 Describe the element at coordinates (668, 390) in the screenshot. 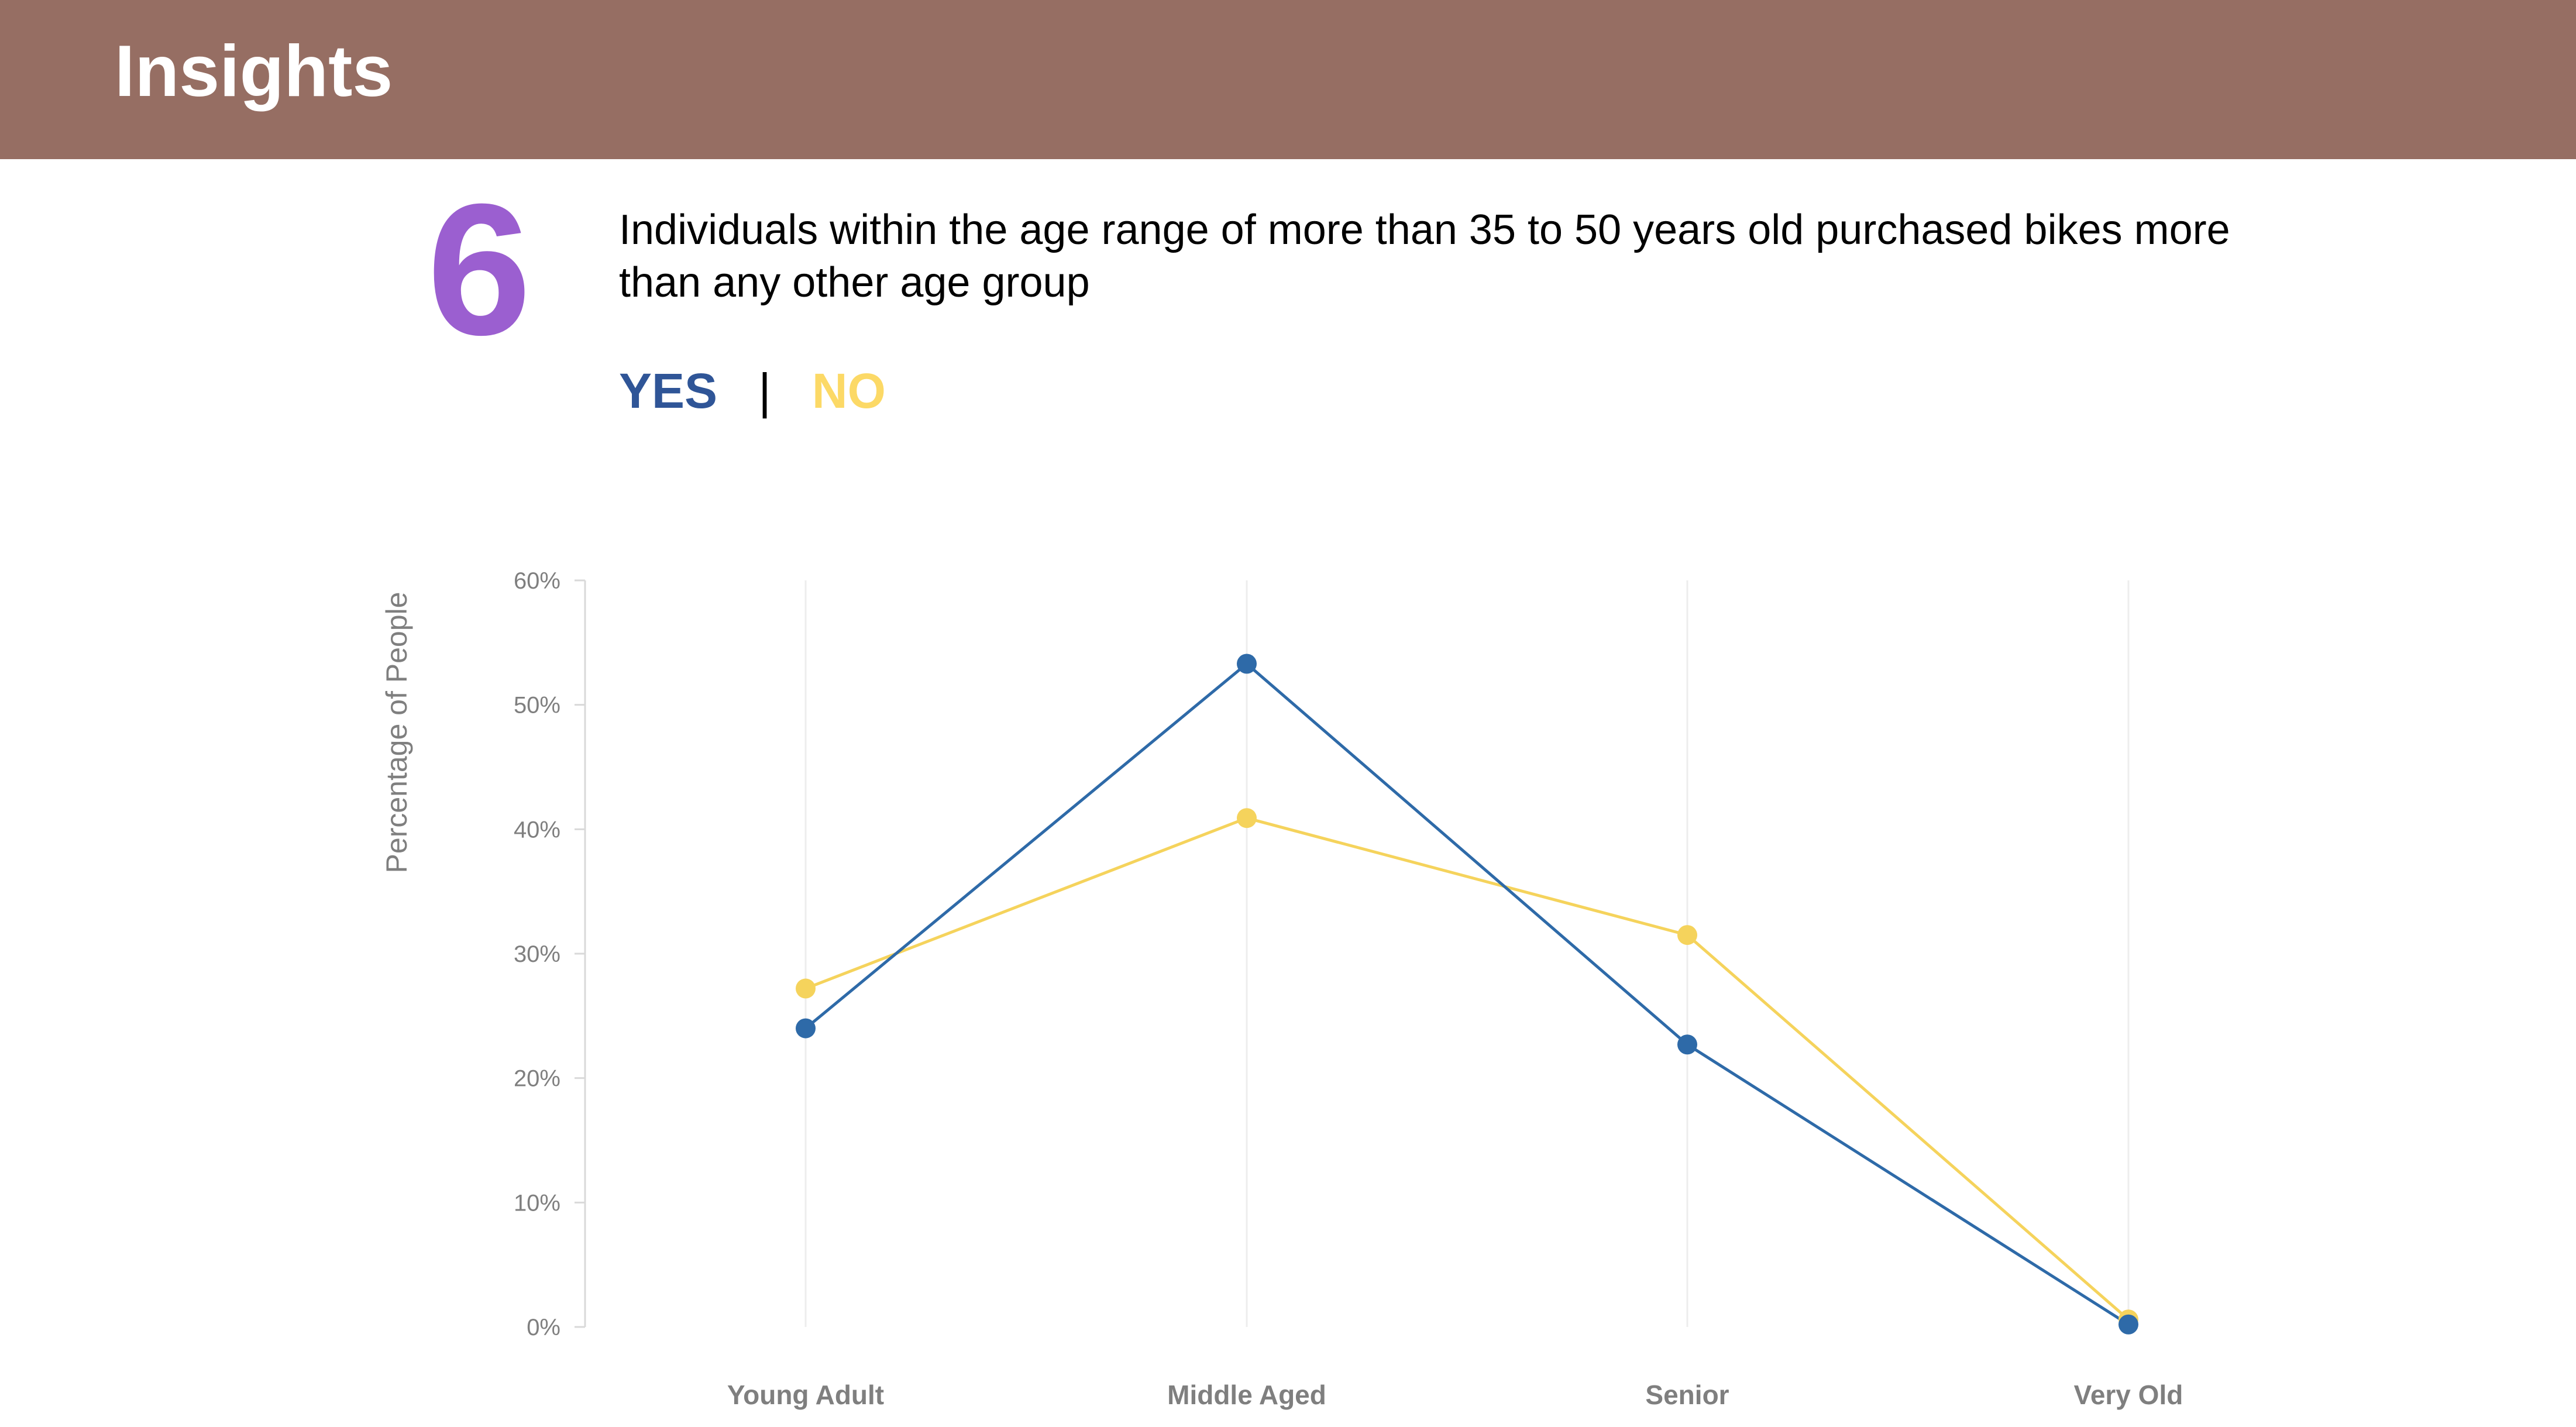

I see `legend-yes-label: YES` at that location.